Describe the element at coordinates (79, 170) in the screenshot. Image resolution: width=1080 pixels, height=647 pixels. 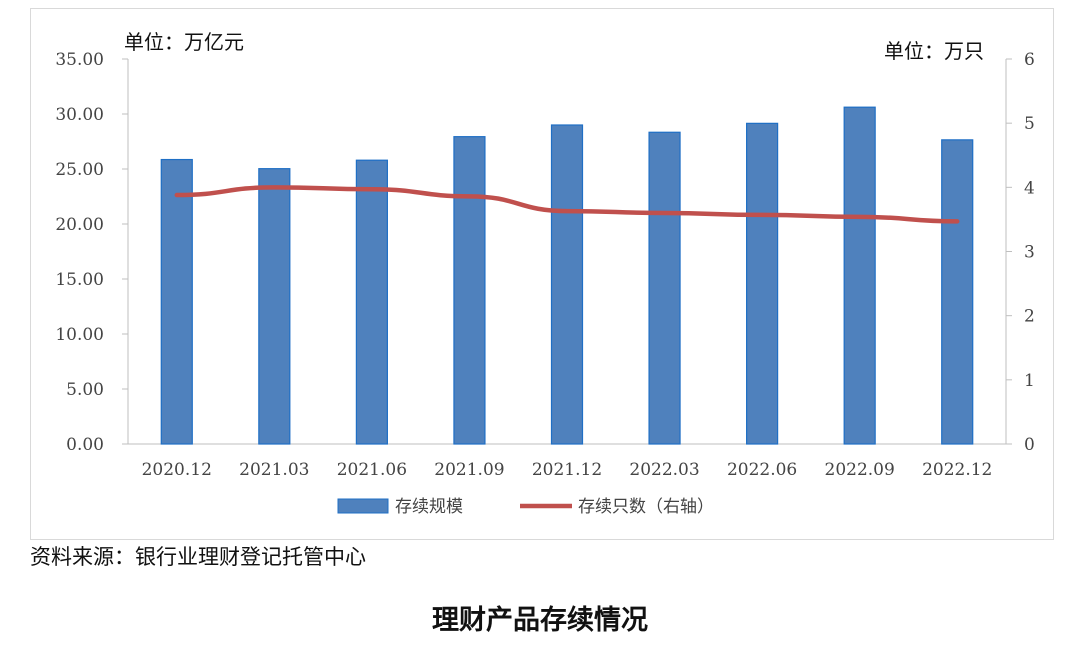
I see `left-tick-label: 25.00` at that location.